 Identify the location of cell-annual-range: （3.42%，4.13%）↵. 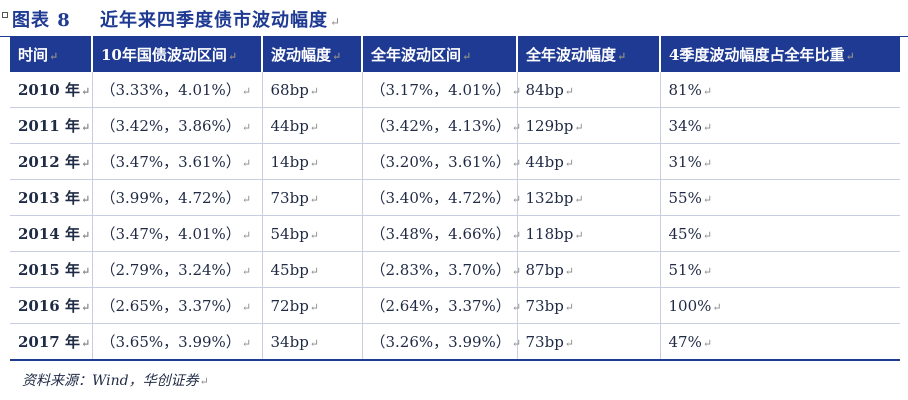
(441, 125).